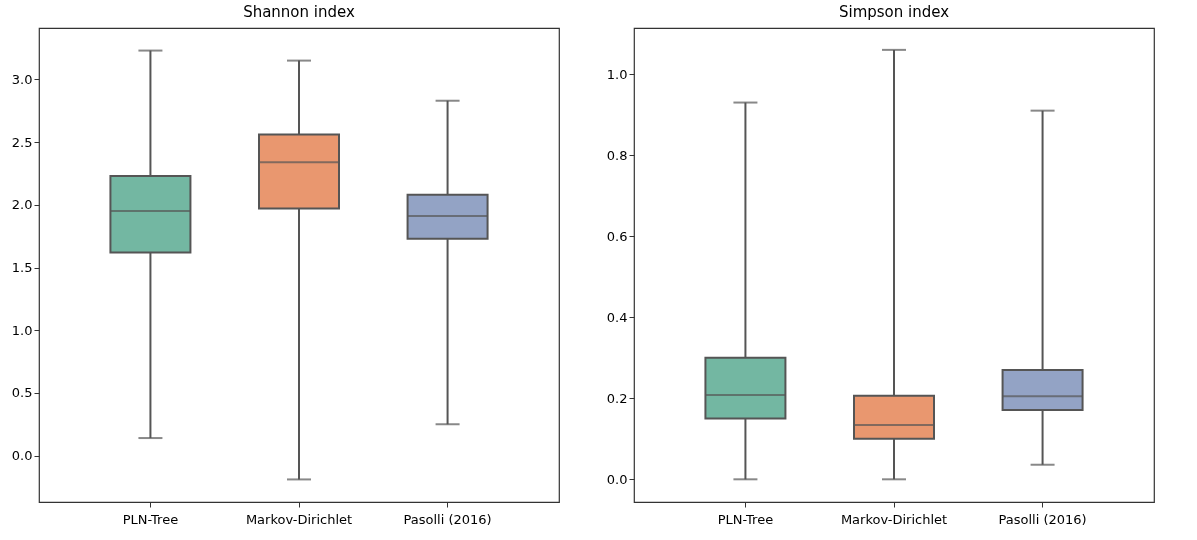  I want to click on chart-title: Simpson index, so click(894, 12).